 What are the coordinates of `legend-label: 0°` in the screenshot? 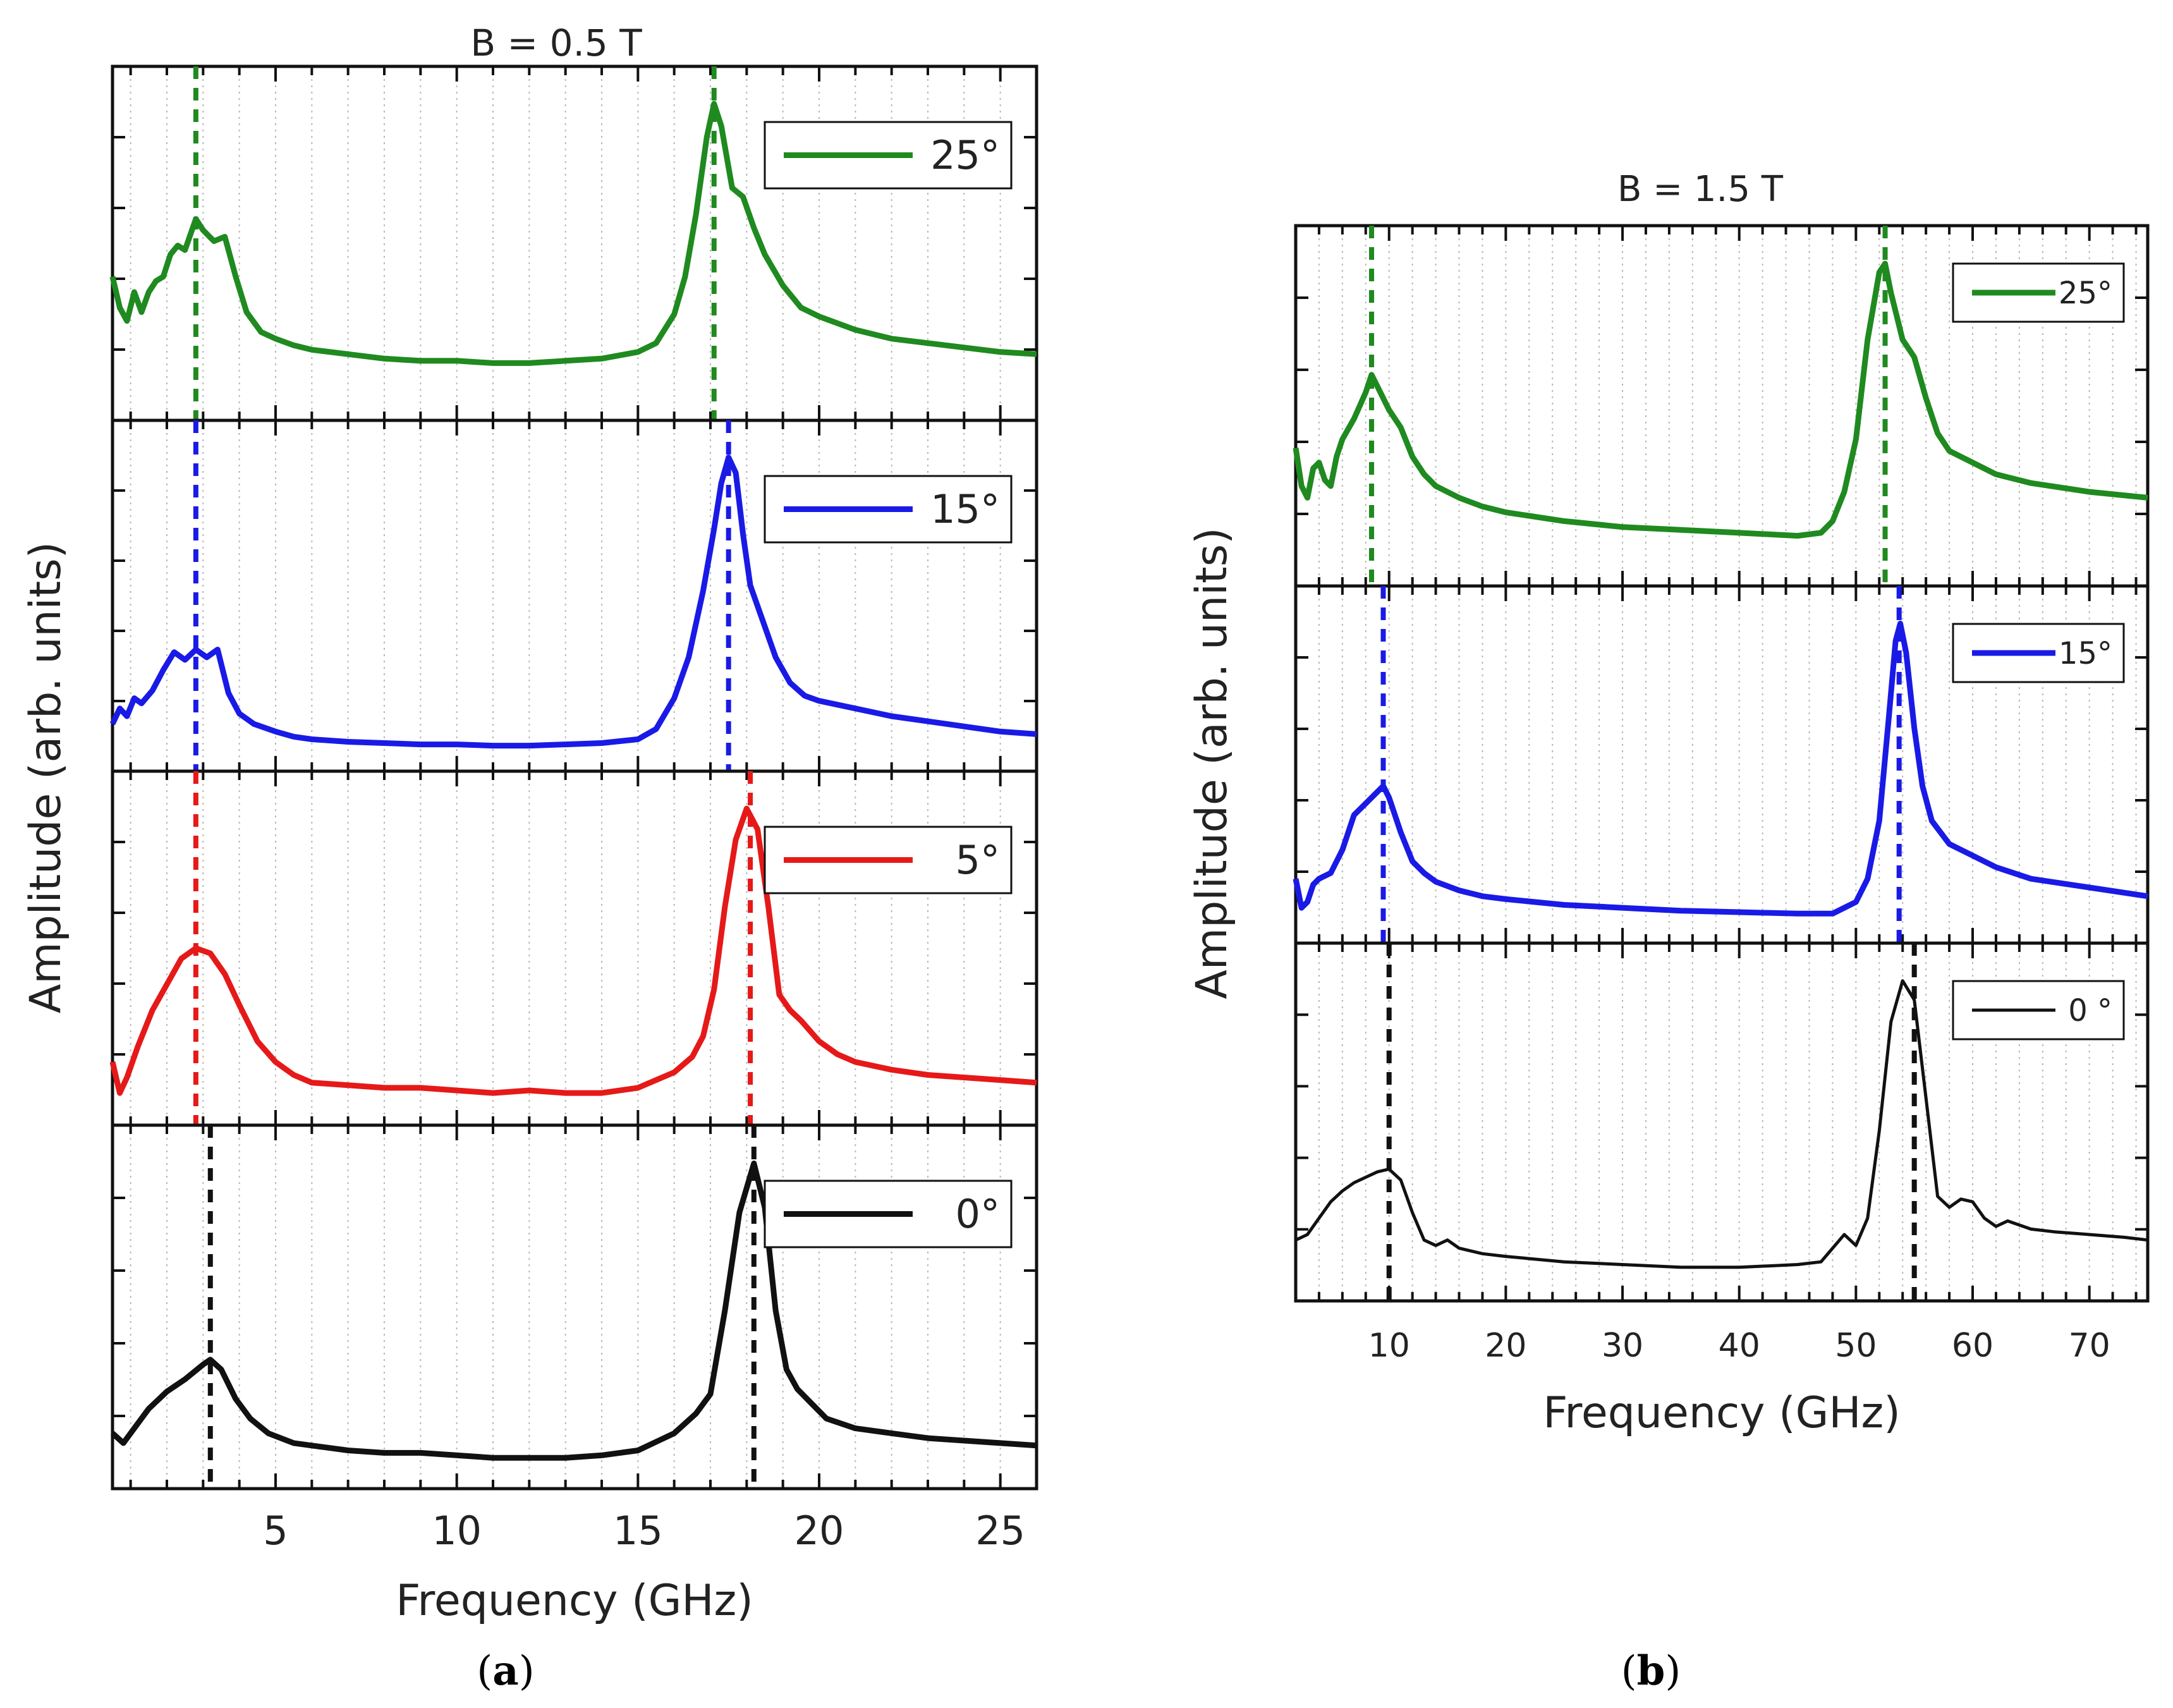 It's located at (978, 1214).